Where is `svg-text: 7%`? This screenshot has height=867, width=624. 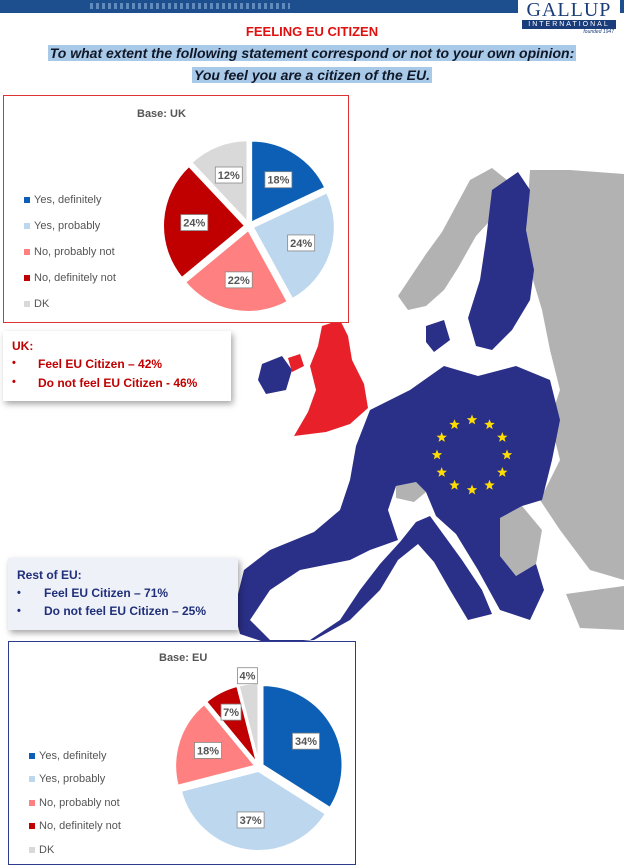 svg-text: 7% is located at coordinates (231, 713).